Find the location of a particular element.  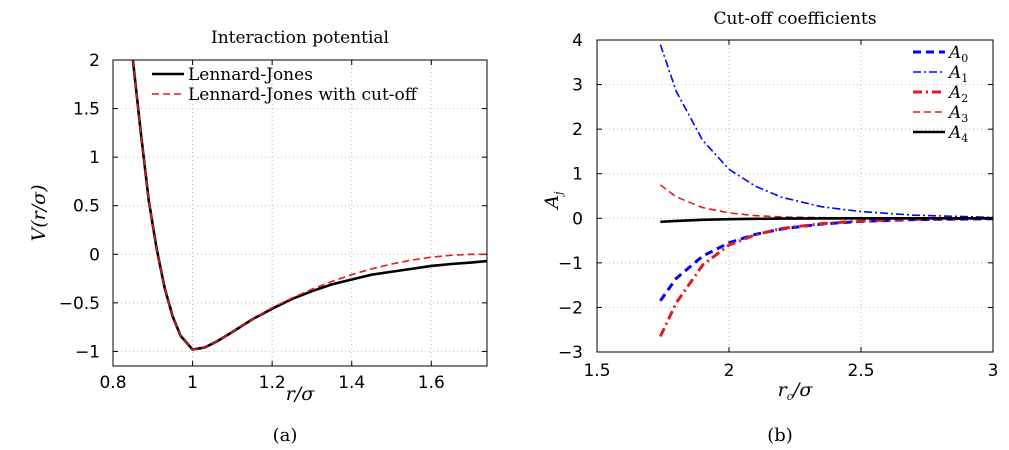

x-tick-label: 3 is located at coordinates (993, 371).